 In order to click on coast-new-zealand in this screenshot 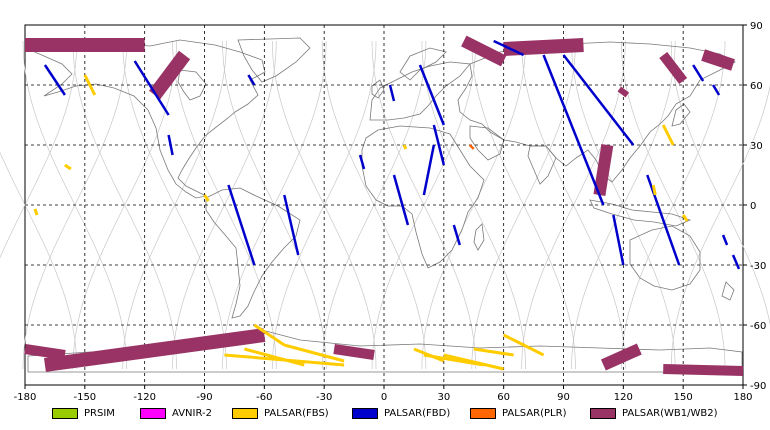, I will do `click(728, 291)`.